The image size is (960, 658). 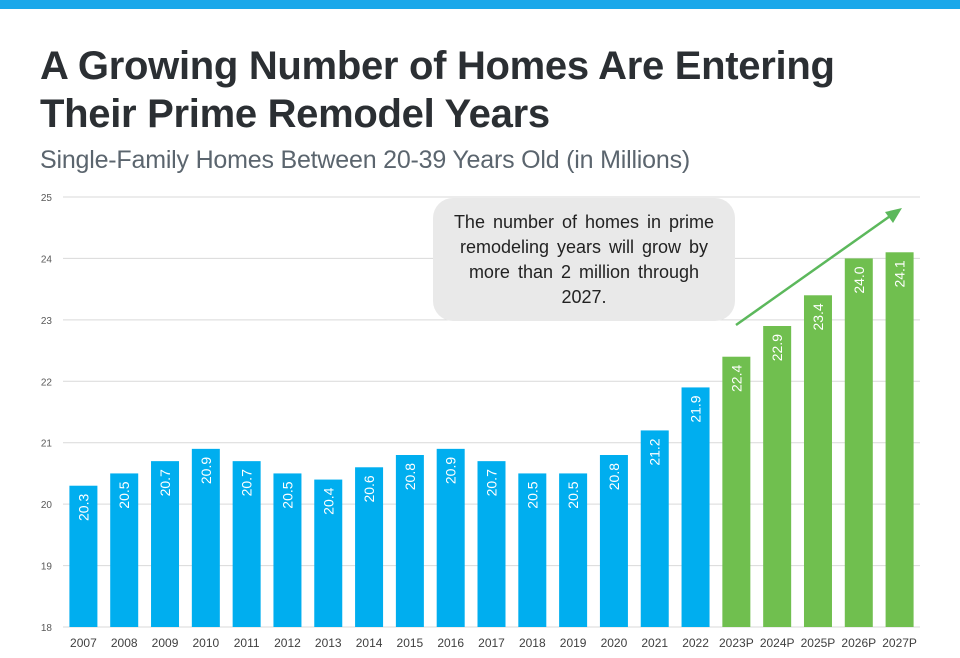 I want to click on bar-value-label: 24.1, so click(x=900, y=273).